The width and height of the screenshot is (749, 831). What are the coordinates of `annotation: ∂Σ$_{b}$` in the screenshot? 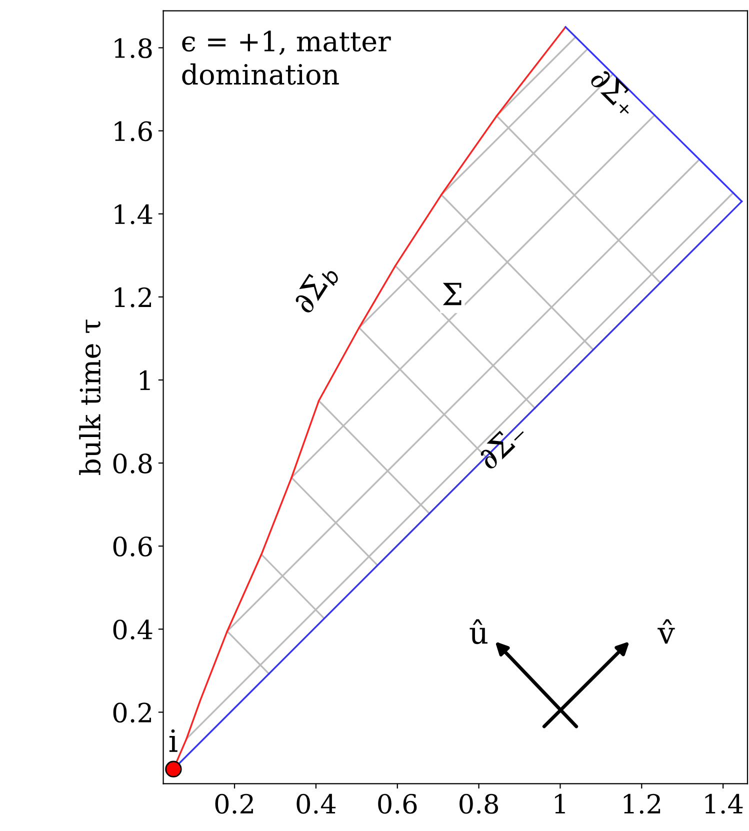 It's located at (315, 289).